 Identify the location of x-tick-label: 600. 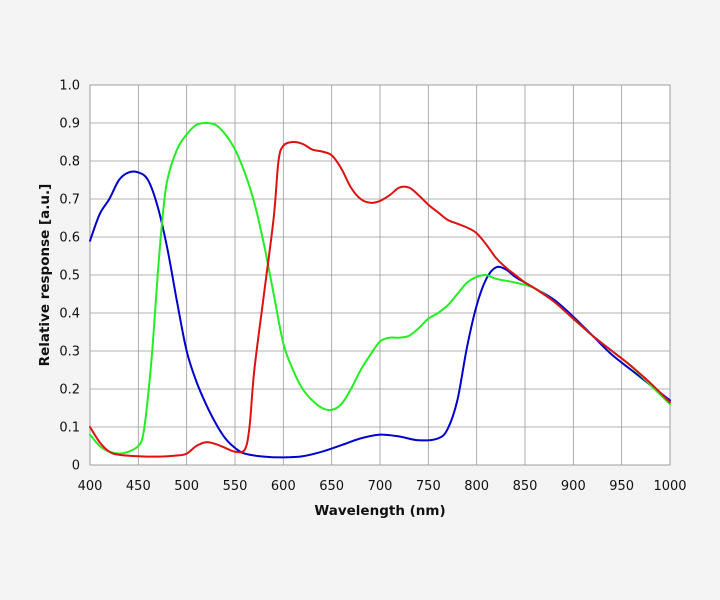
(283, 486).